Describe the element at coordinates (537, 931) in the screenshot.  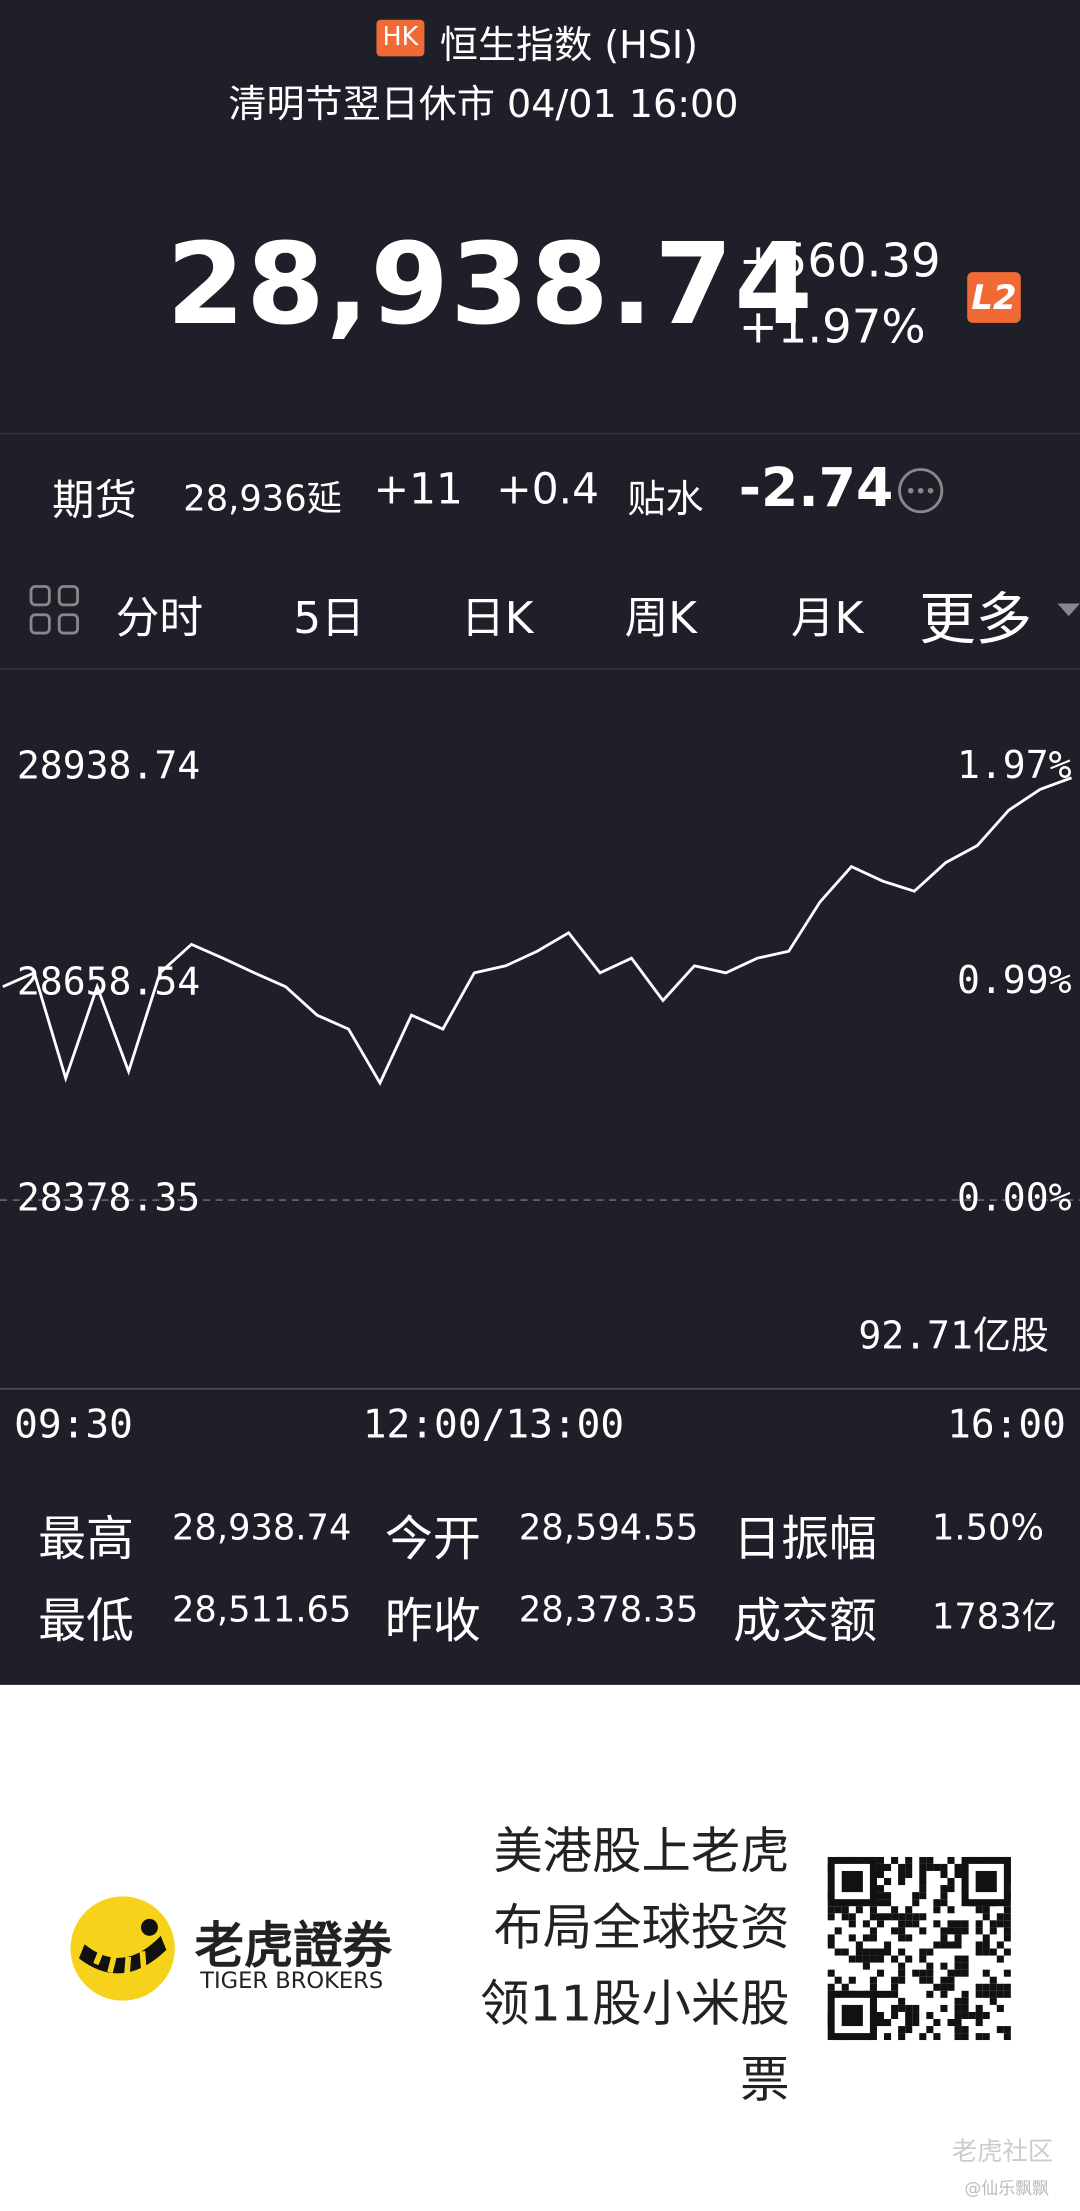
I see `price-line` at that location.